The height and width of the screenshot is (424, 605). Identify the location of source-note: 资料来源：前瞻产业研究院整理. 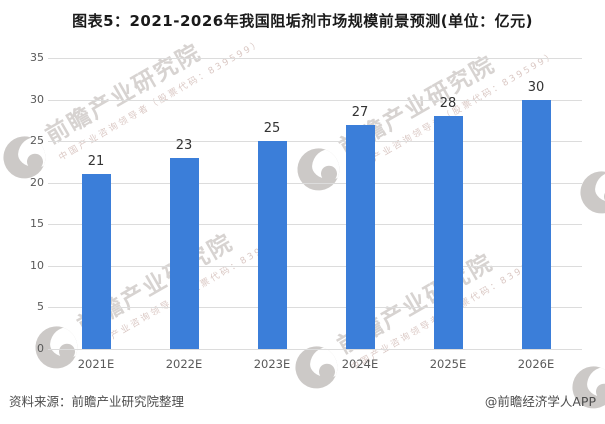
(97, 401).